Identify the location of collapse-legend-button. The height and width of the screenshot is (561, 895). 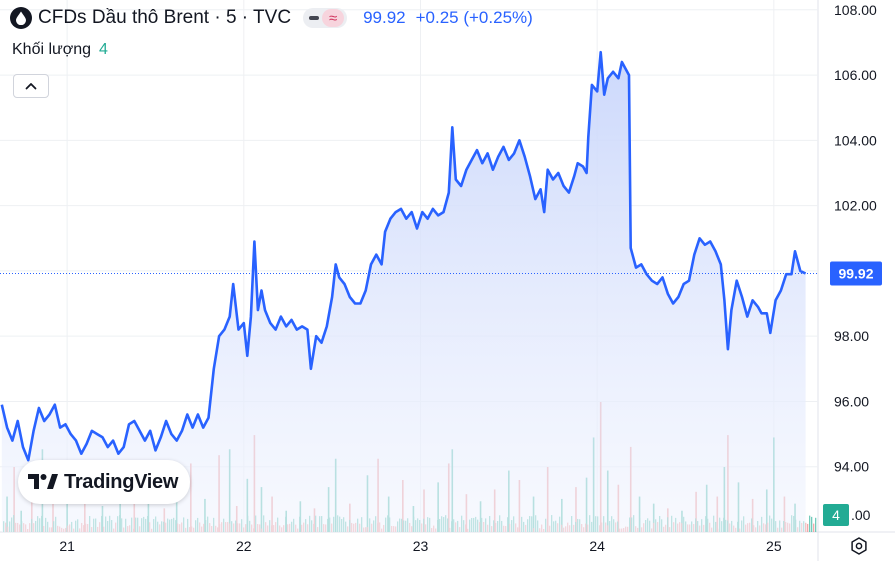
(31, 86).